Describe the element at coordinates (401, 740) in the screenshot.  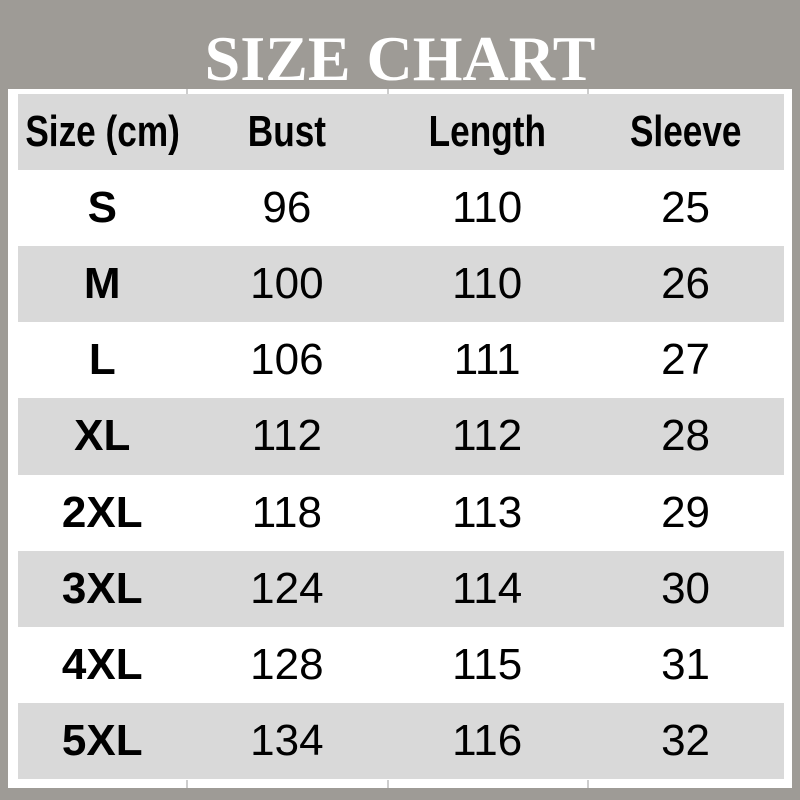
I see `table-row-5xl: 5XL 134 116 32` at that location.